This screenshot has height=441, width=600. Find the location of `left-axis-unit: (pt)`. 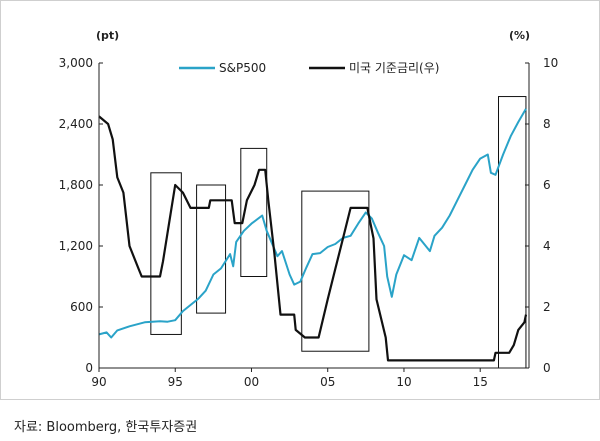

left-axis-unit: (pt) is located at coordinates (107, 35).